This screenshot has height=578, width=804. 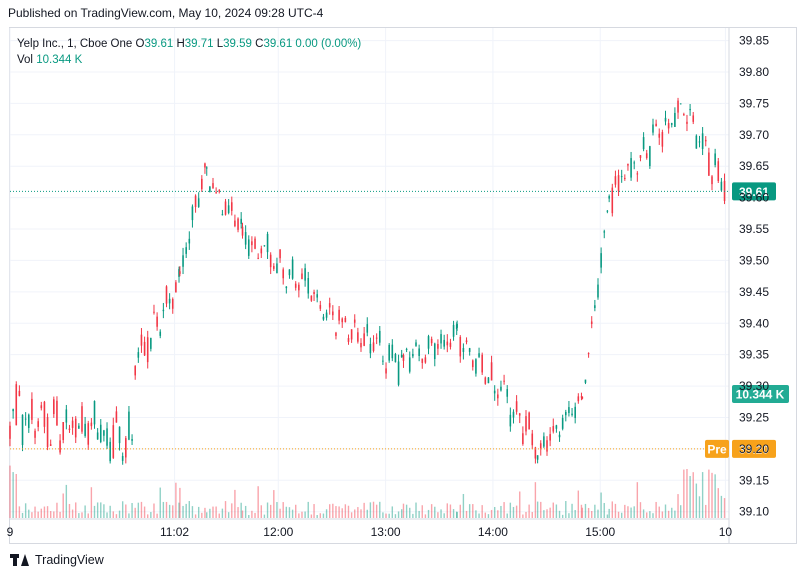 I want to click on x-tick-label: 13:00, so click(x=386, y=532).